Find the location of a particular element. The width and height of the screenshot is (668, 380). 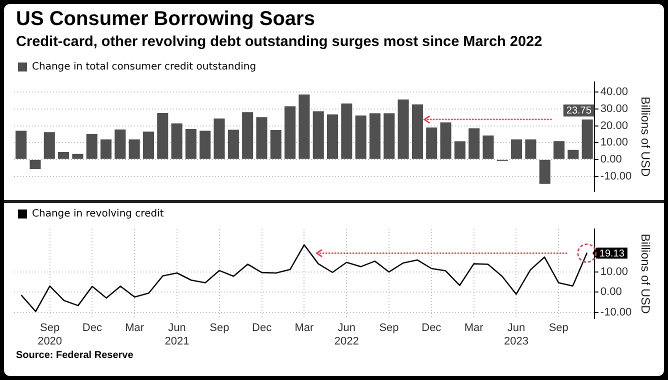

x-tick-label: Jun 2022 is located at coordinates (346, 335).